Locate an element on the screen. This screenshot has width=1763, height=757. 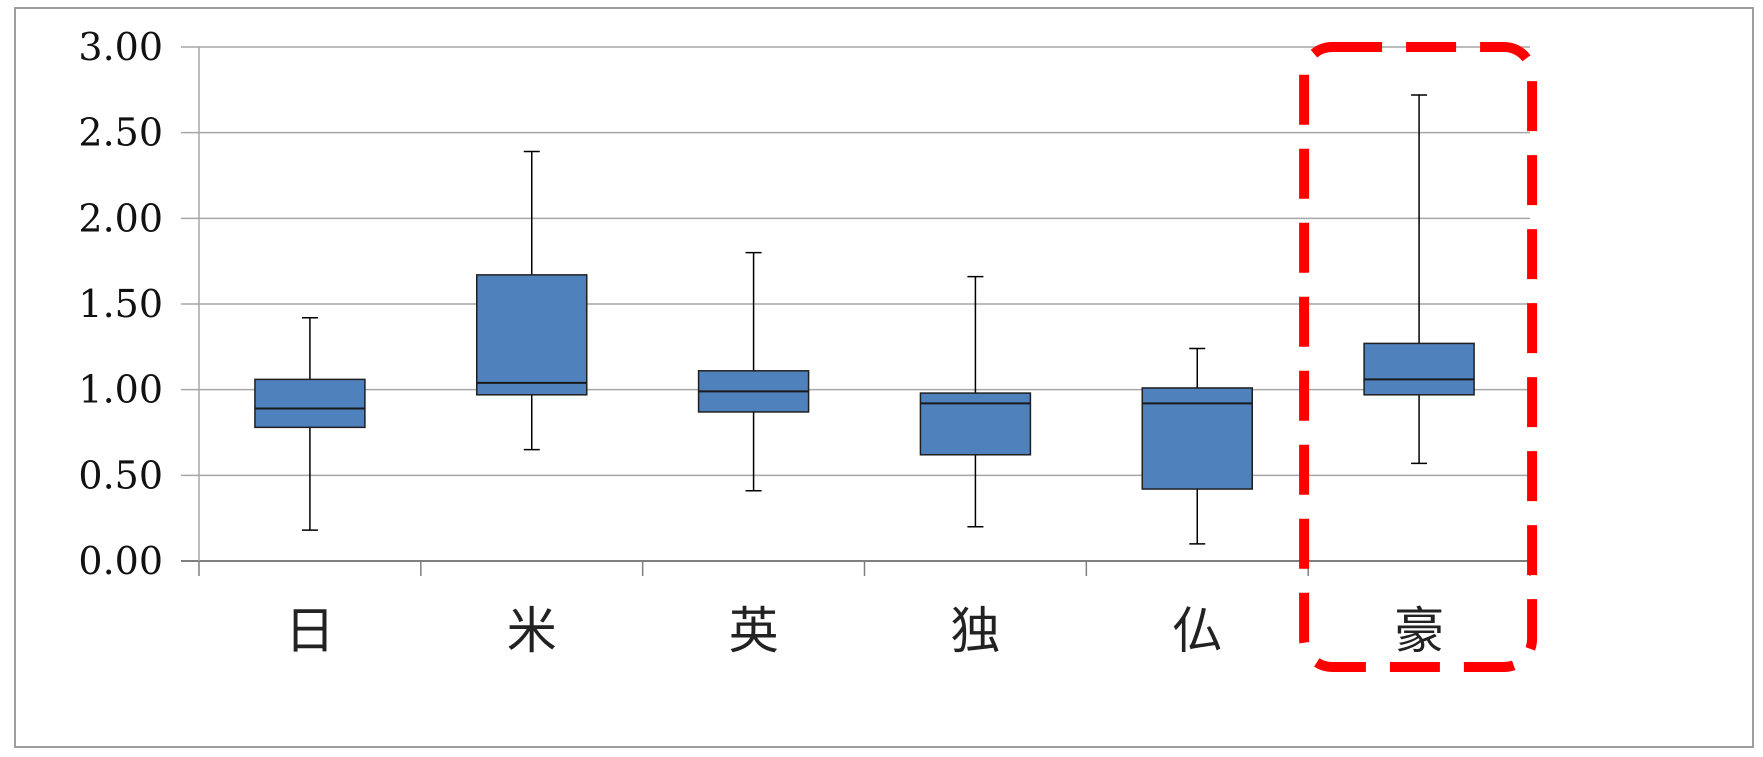
y-tick-label: 2.50 is located at coordinates (120, 133).